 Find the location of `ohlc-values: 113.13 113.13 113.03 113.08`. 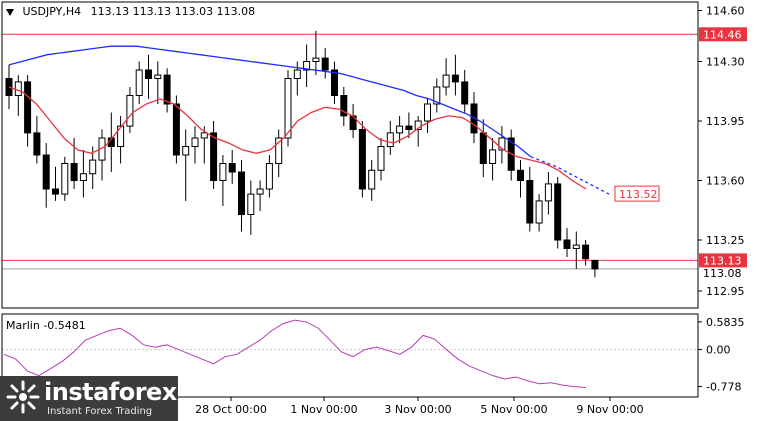

ohlc-values: 113.13 113.13 113.03 113.08 is located at coordinates (173, 11).